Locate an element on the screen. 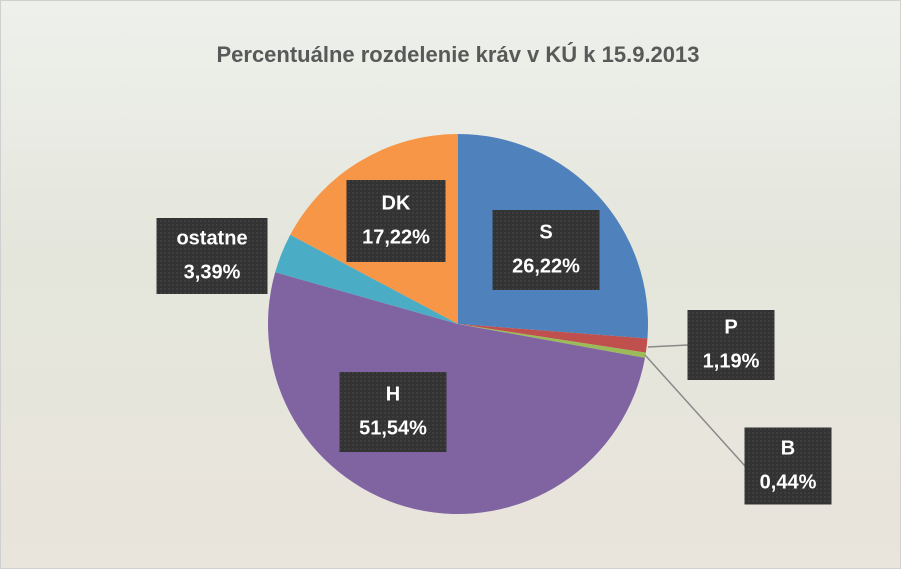 This screenshot has width=901, height=569. data-label: 26,22% is located at coordinates (546, 266).